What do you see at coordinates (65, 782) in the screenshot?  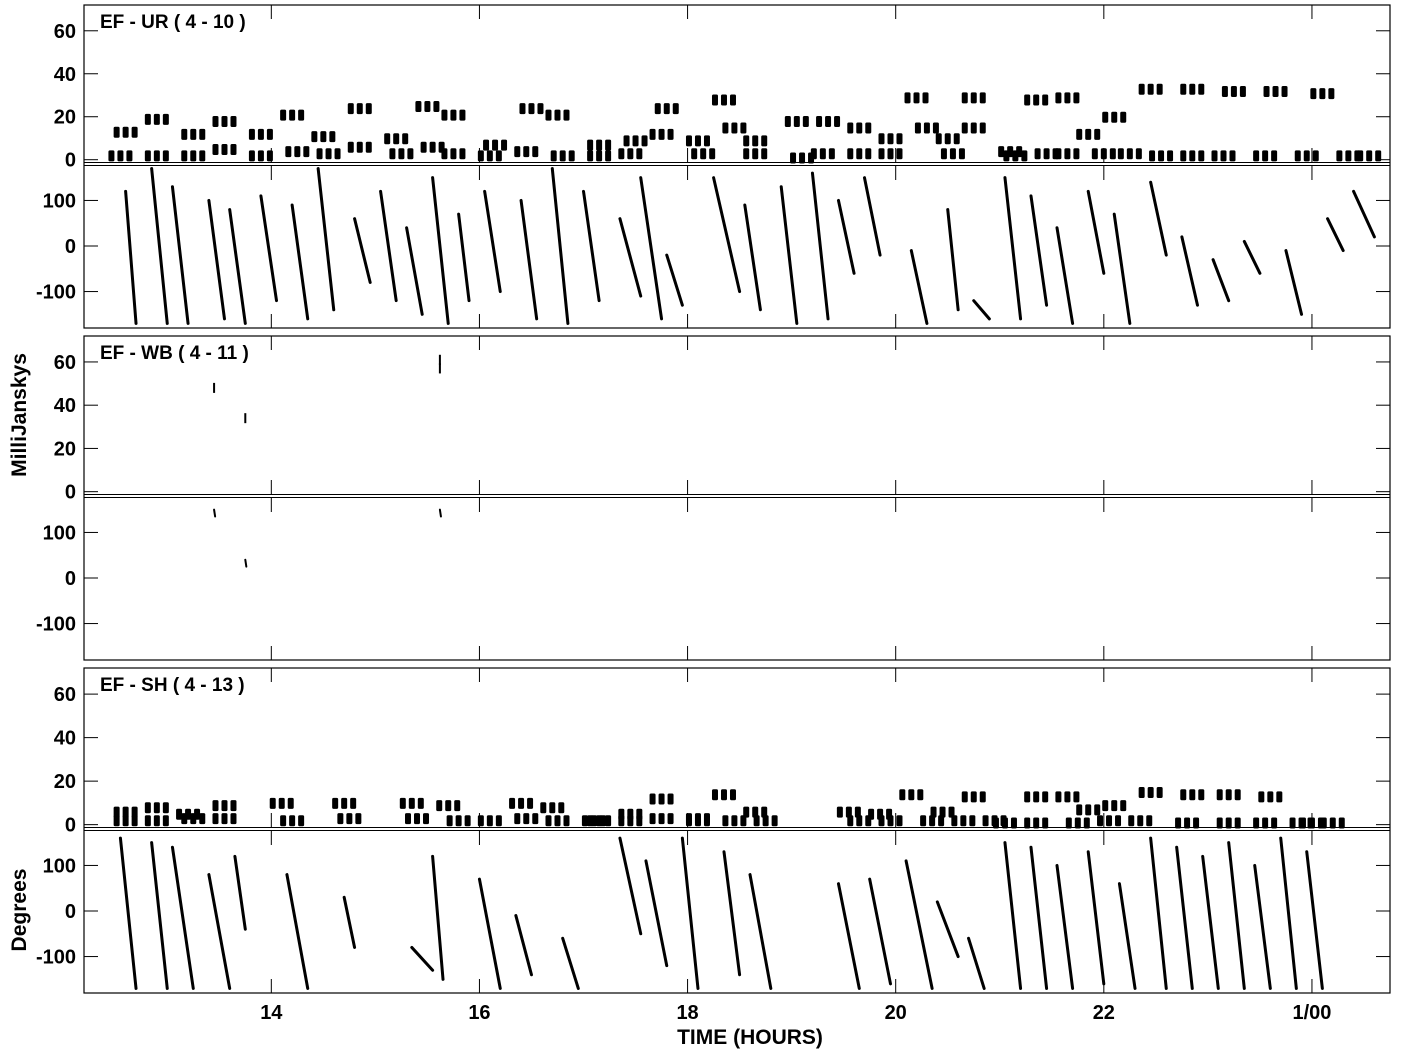 I see `amplitude-tick-label: 20` at bounding box center [65, 782].